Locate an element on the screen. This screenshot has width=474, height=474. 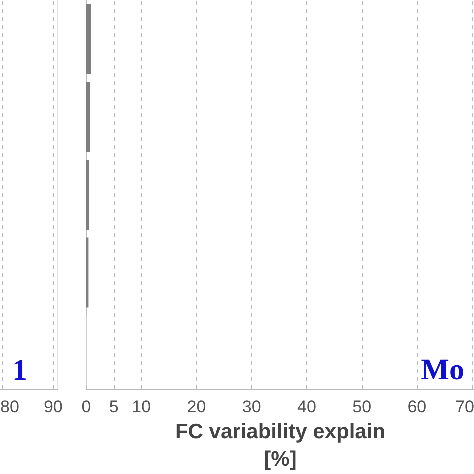
x-tick-label: 10 is located at coordinates (142, 407).